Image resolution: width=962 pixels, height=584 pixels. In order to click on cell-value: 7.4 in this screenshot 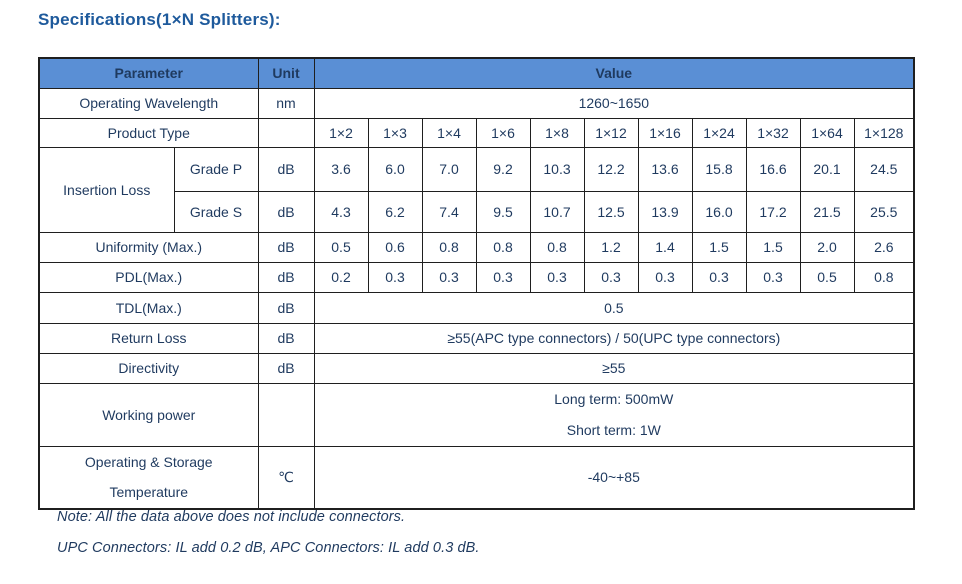, I will do `click(449, 211)`.